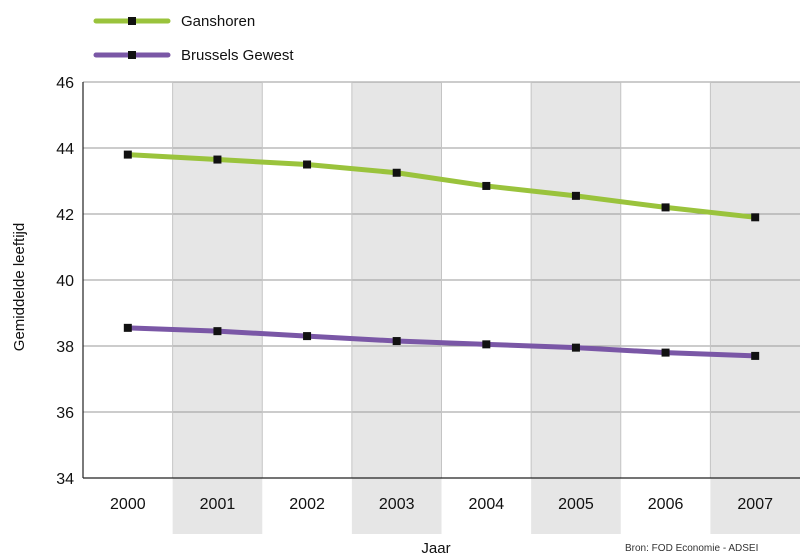 The width and height of the screenshot is (800, 560). I want to click on data-point-brussels-gewest-2003, so click(396, 341).